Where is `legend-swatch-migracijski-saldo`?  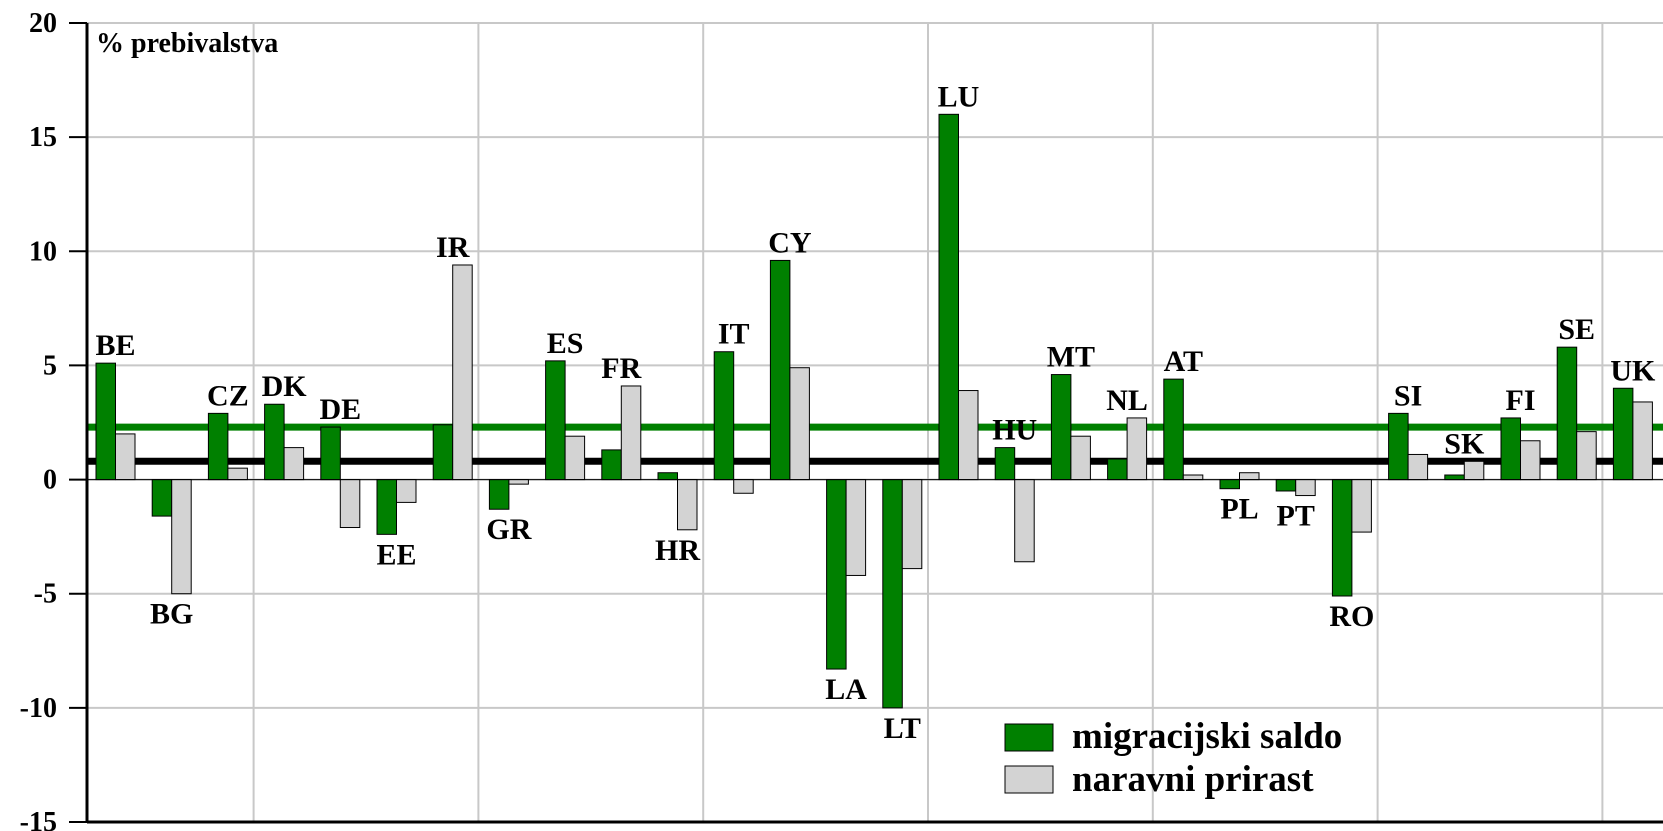 legend-swatch-migracijski-saldo is located at coordinates (1029, 737).